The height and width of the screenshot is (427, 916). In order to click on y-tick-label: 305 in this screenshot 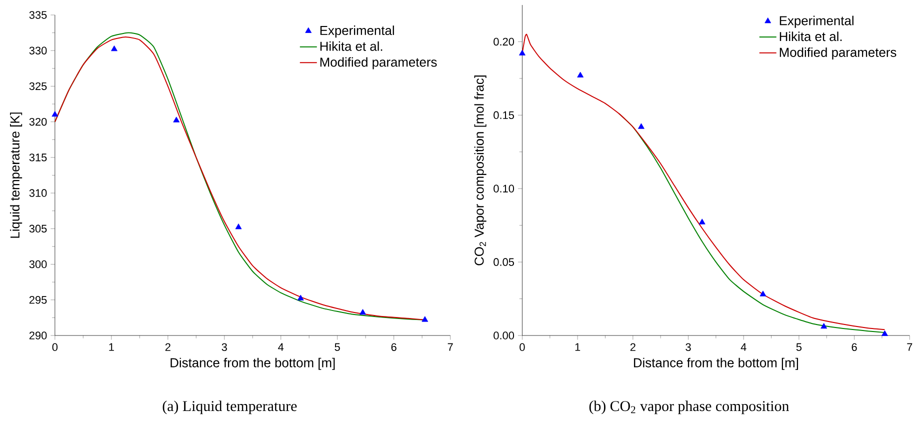, I will do `click(38, 228)`.